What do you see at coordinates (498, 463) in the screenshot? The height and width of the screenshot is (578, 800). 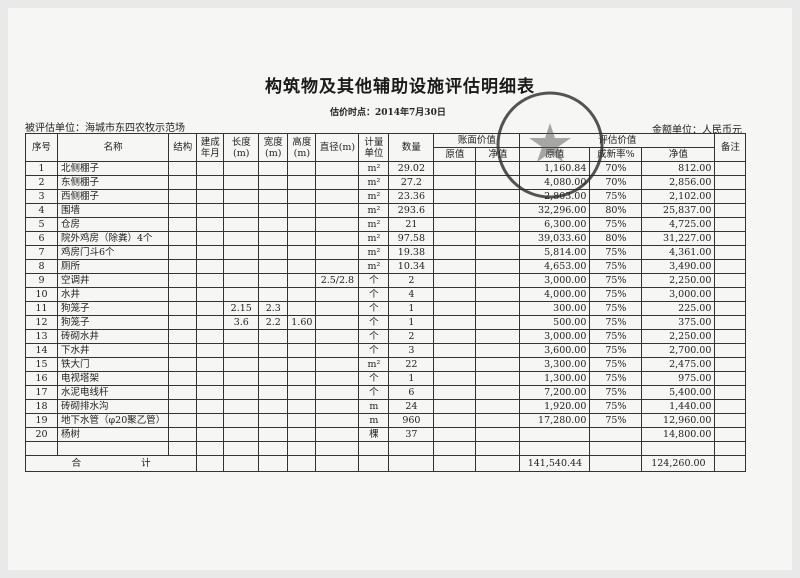 I see `cell-total-book-net` at bounding box center [498, 463].